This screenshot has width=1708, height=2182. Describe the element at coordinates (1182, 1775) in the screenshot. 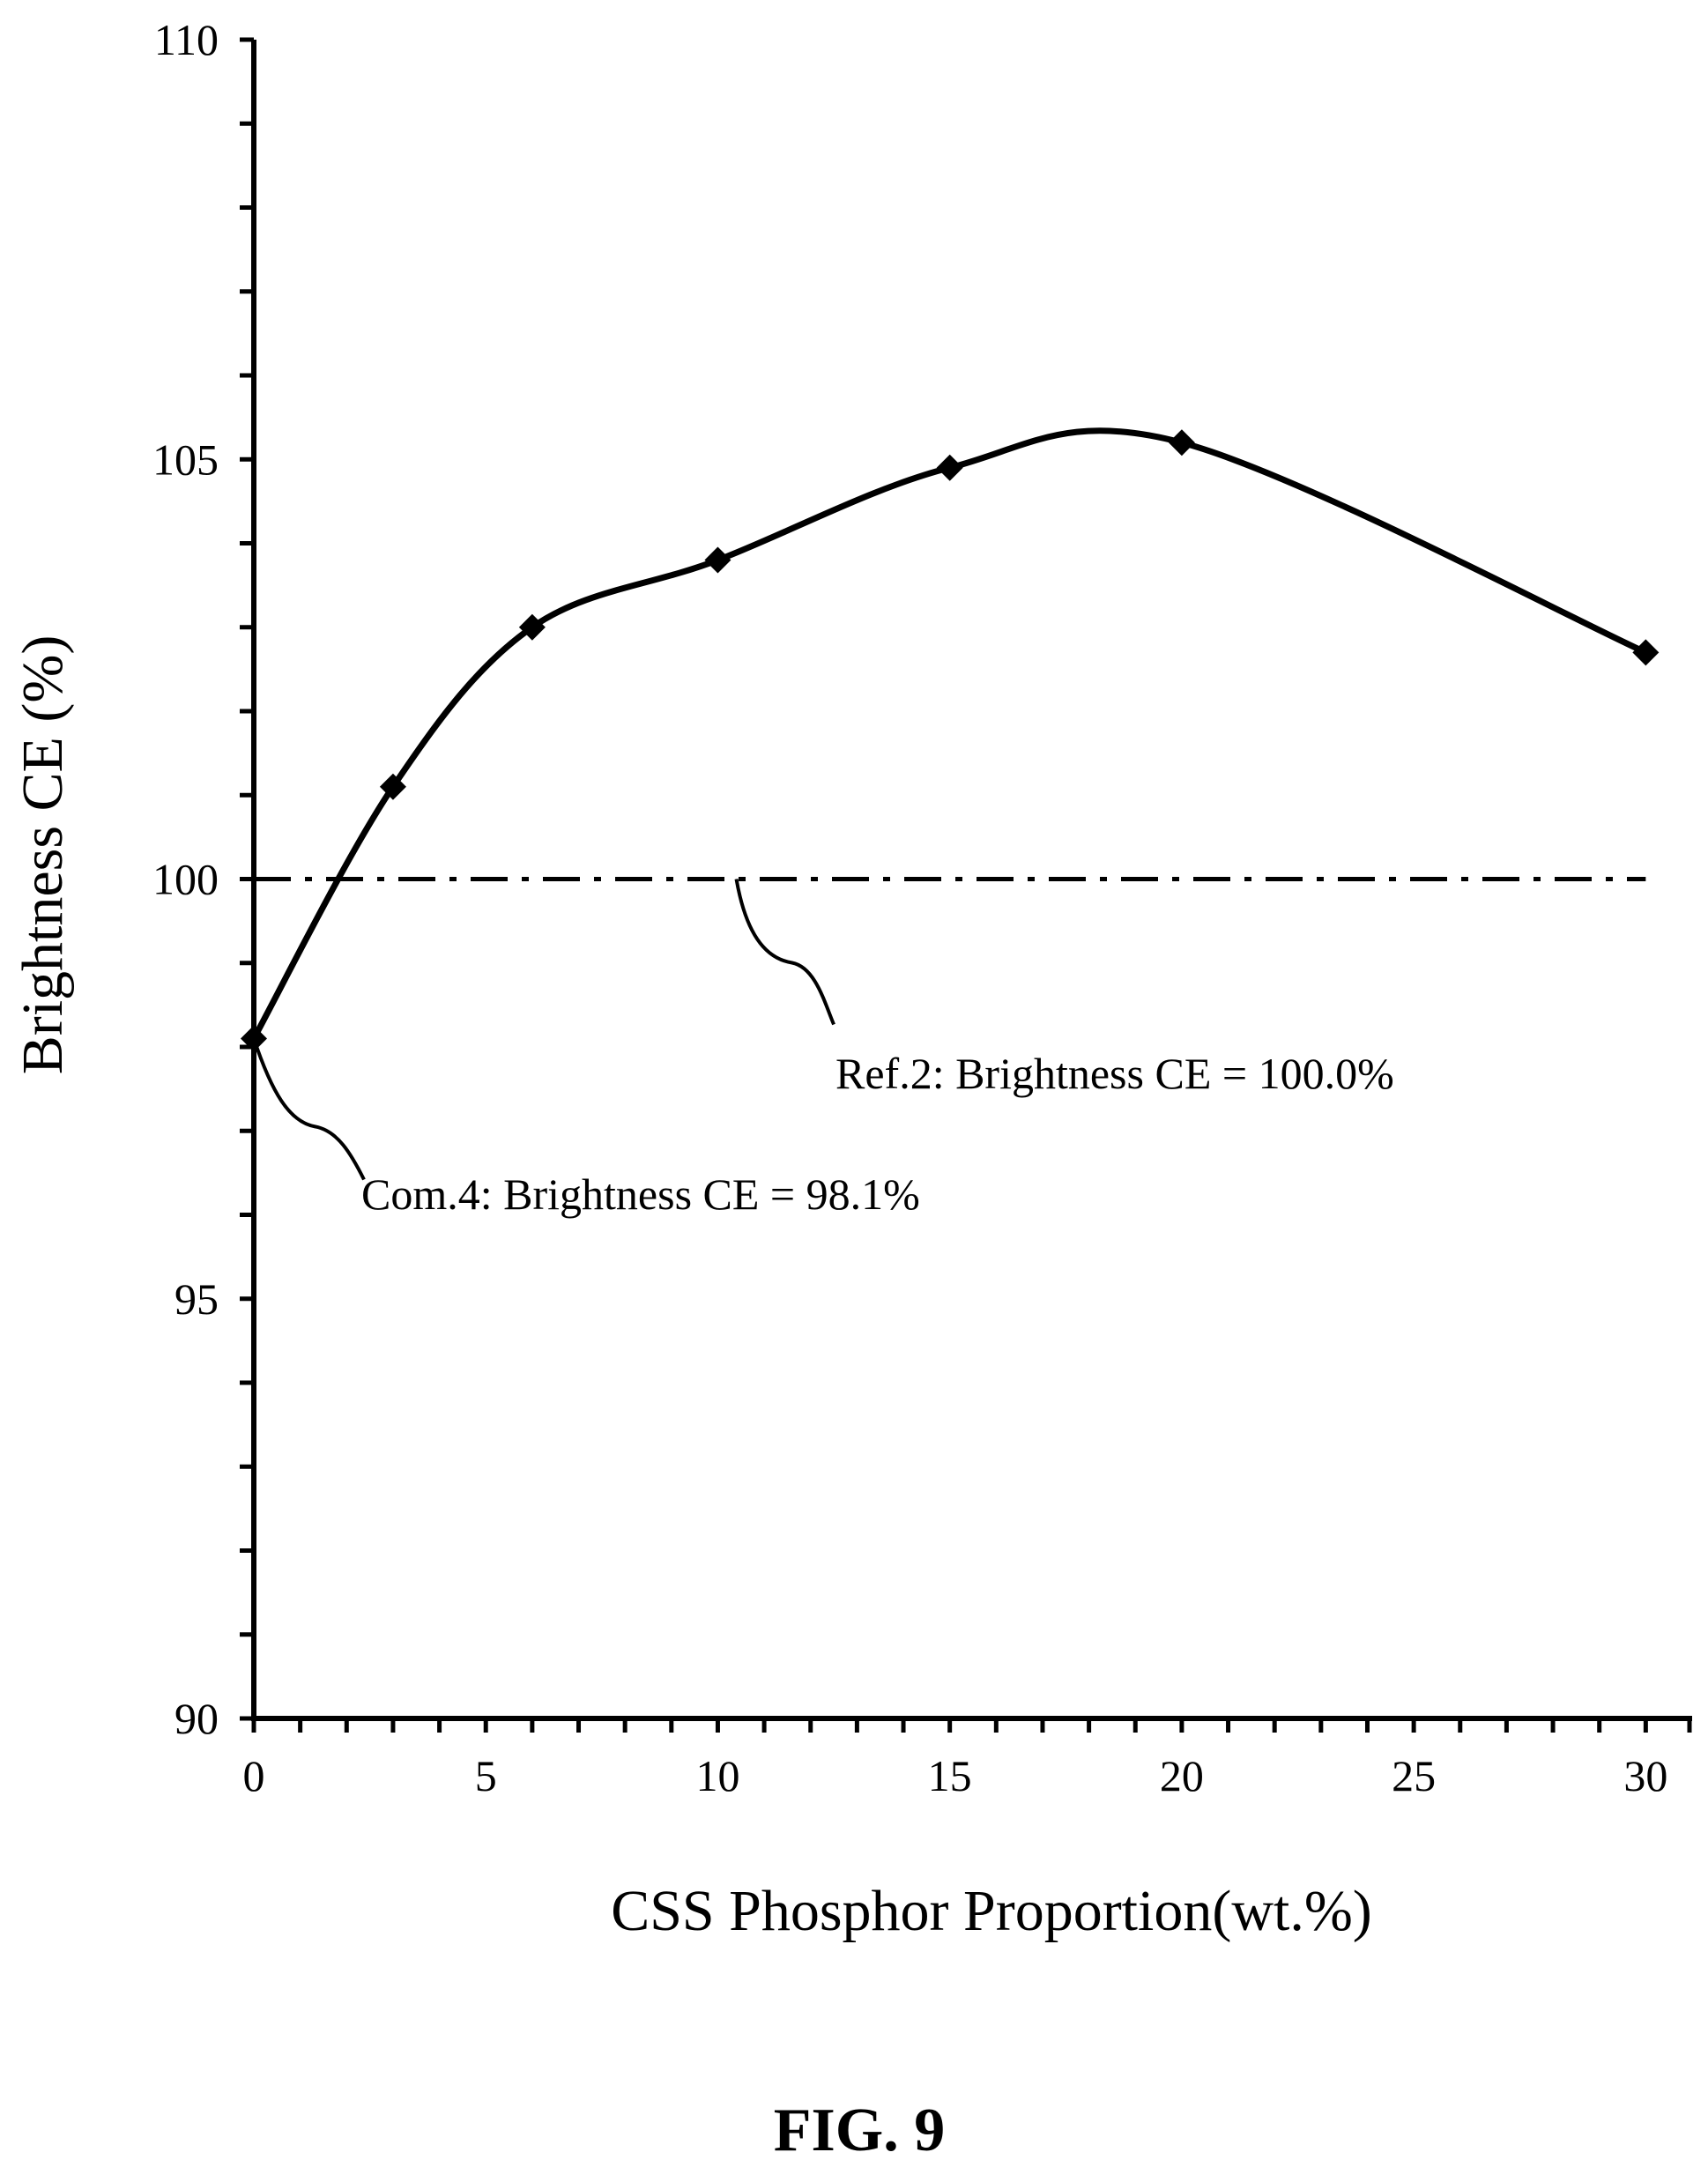

I see `x-tick-label: 20` at that location.